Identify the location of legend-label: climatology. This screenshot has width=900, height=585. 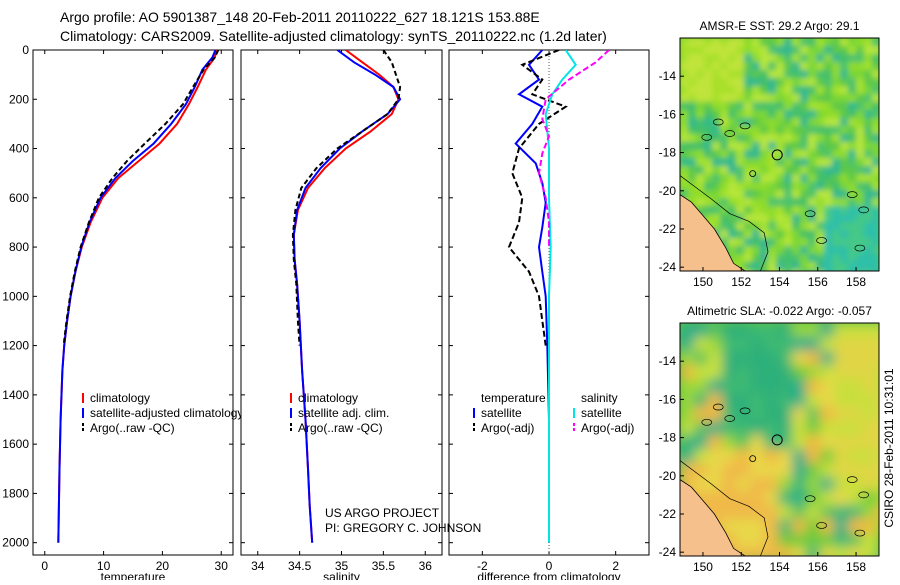
(120, 398).